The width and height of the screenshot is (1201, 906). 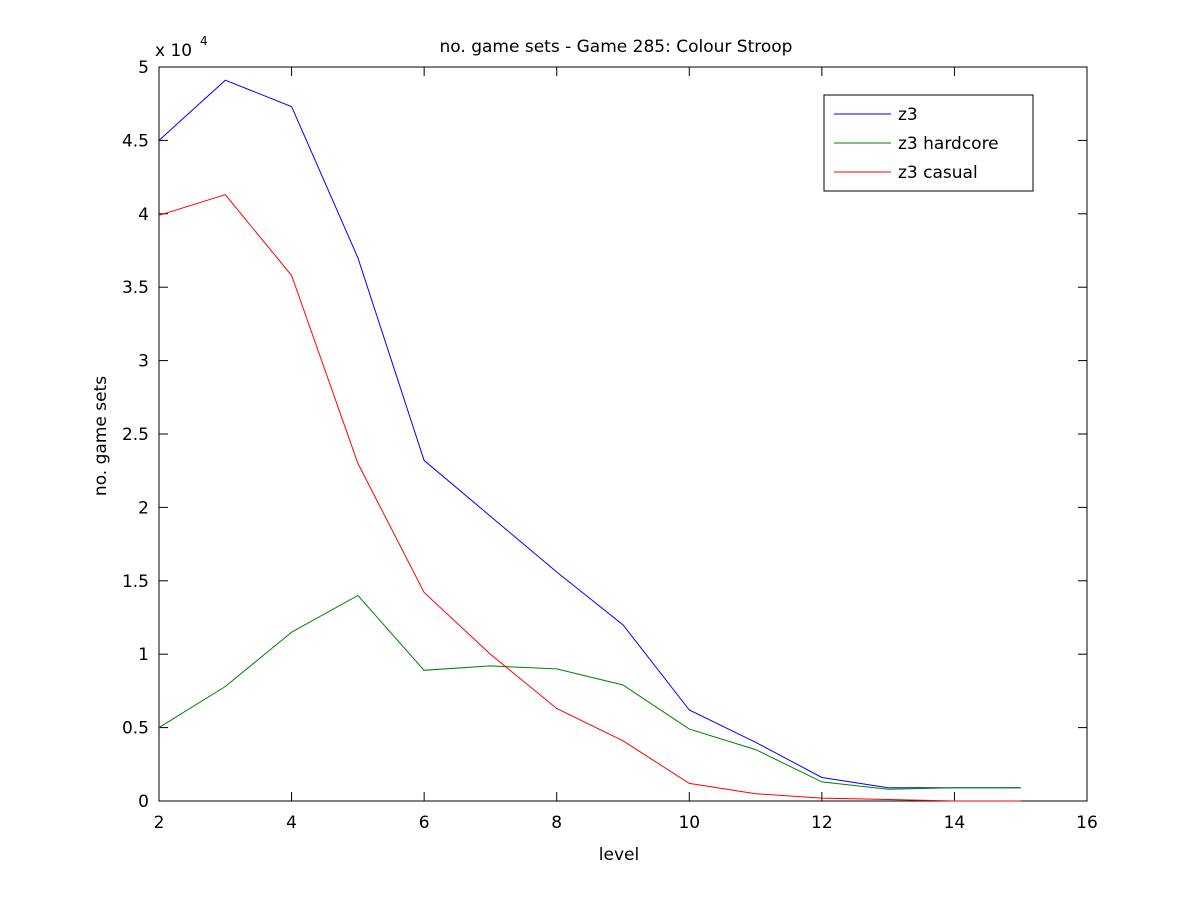 I want to click on chart-title: no. game sets - Game 285: Colour Stroop, so click(x=616, y=47).